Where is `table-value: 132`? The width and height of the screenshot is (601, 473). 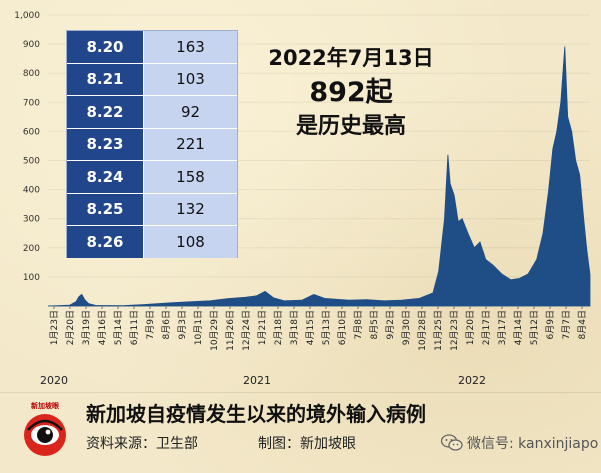 table-value: 132 is located at coordinates (190, 209).